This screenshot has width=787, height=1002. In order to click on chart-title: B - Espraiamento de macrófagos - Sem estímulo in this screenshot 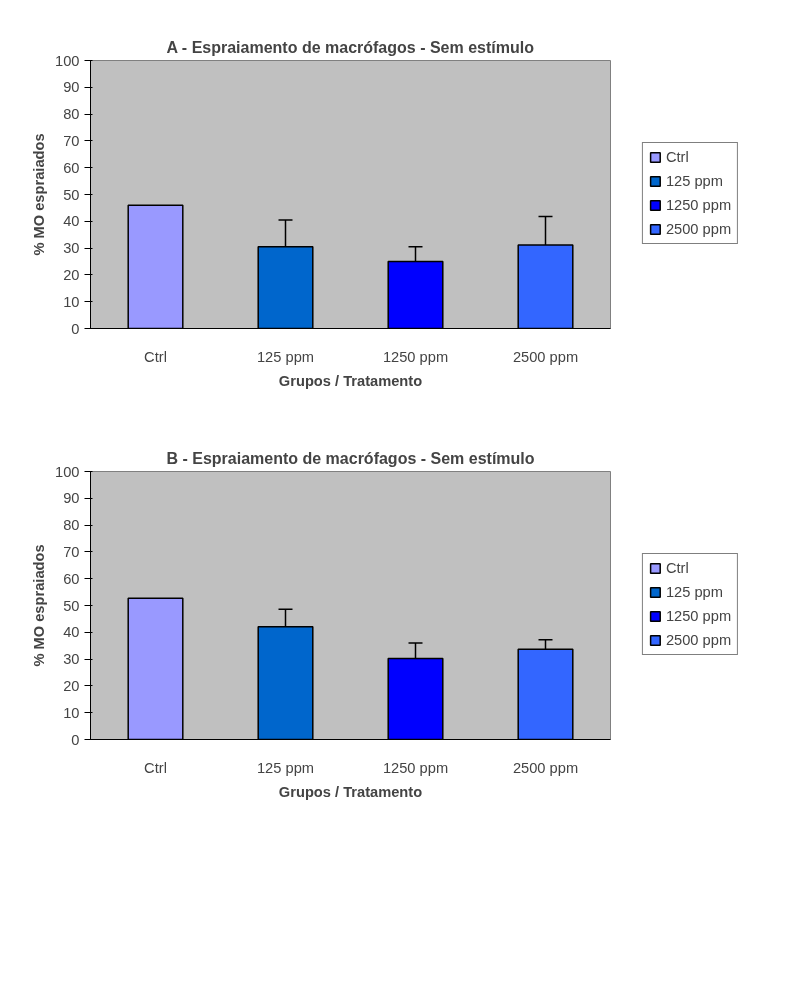, I will do `click(350, 458)`.